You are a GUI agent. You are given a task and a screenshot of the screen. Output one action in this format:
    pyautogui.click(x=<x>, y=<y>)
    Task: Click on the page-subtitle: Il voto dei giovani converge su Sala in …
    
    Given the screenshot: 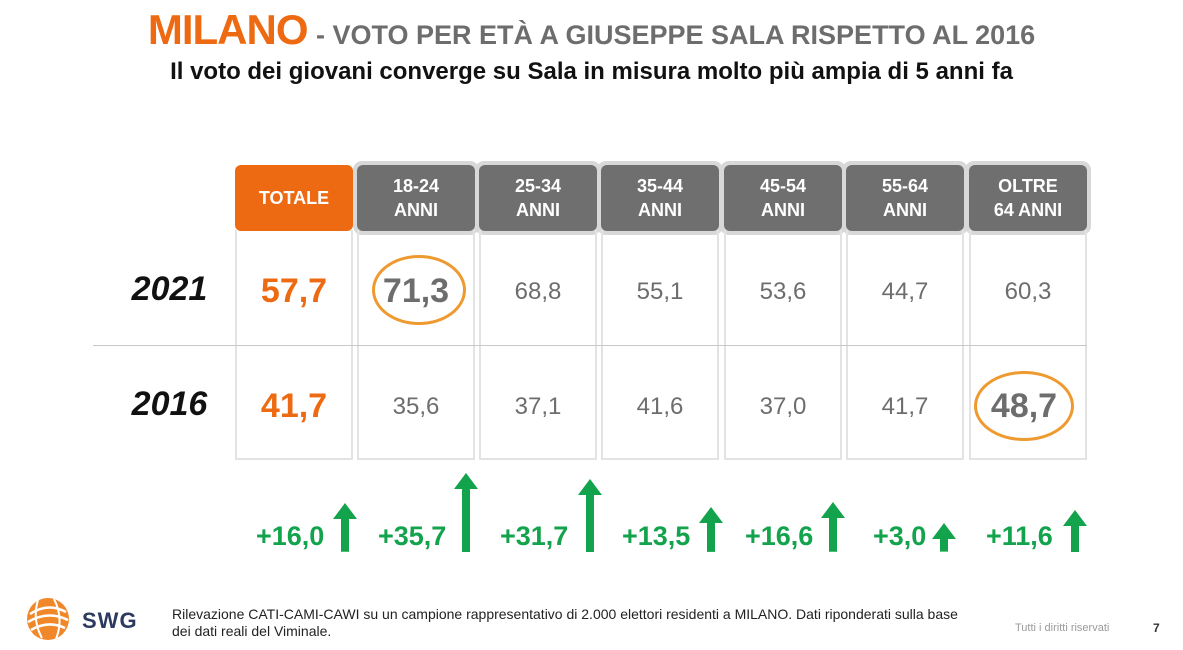 What is the action you would take?
    pyautogui.click(x=591, y=71)
    